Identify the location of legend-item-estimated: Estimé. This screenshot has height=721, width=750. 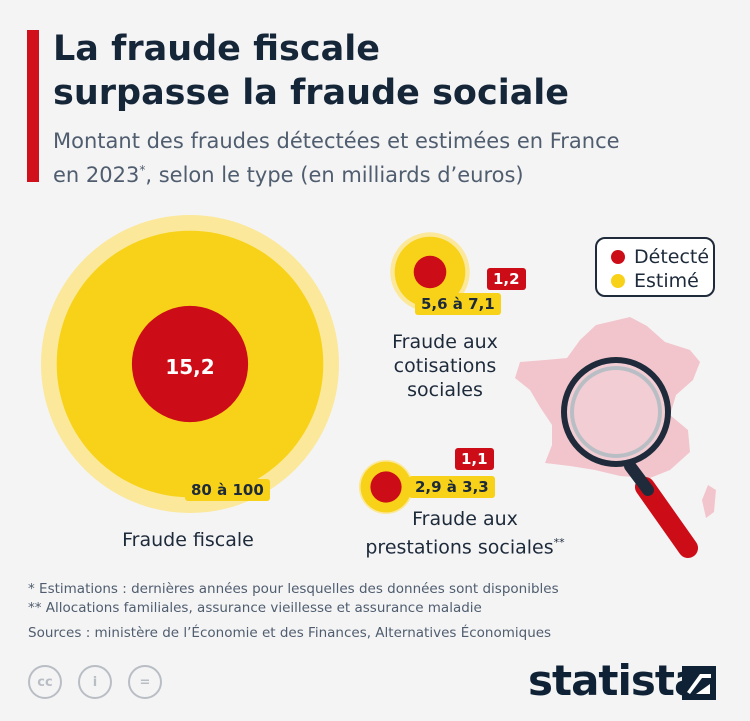
(662, 281).